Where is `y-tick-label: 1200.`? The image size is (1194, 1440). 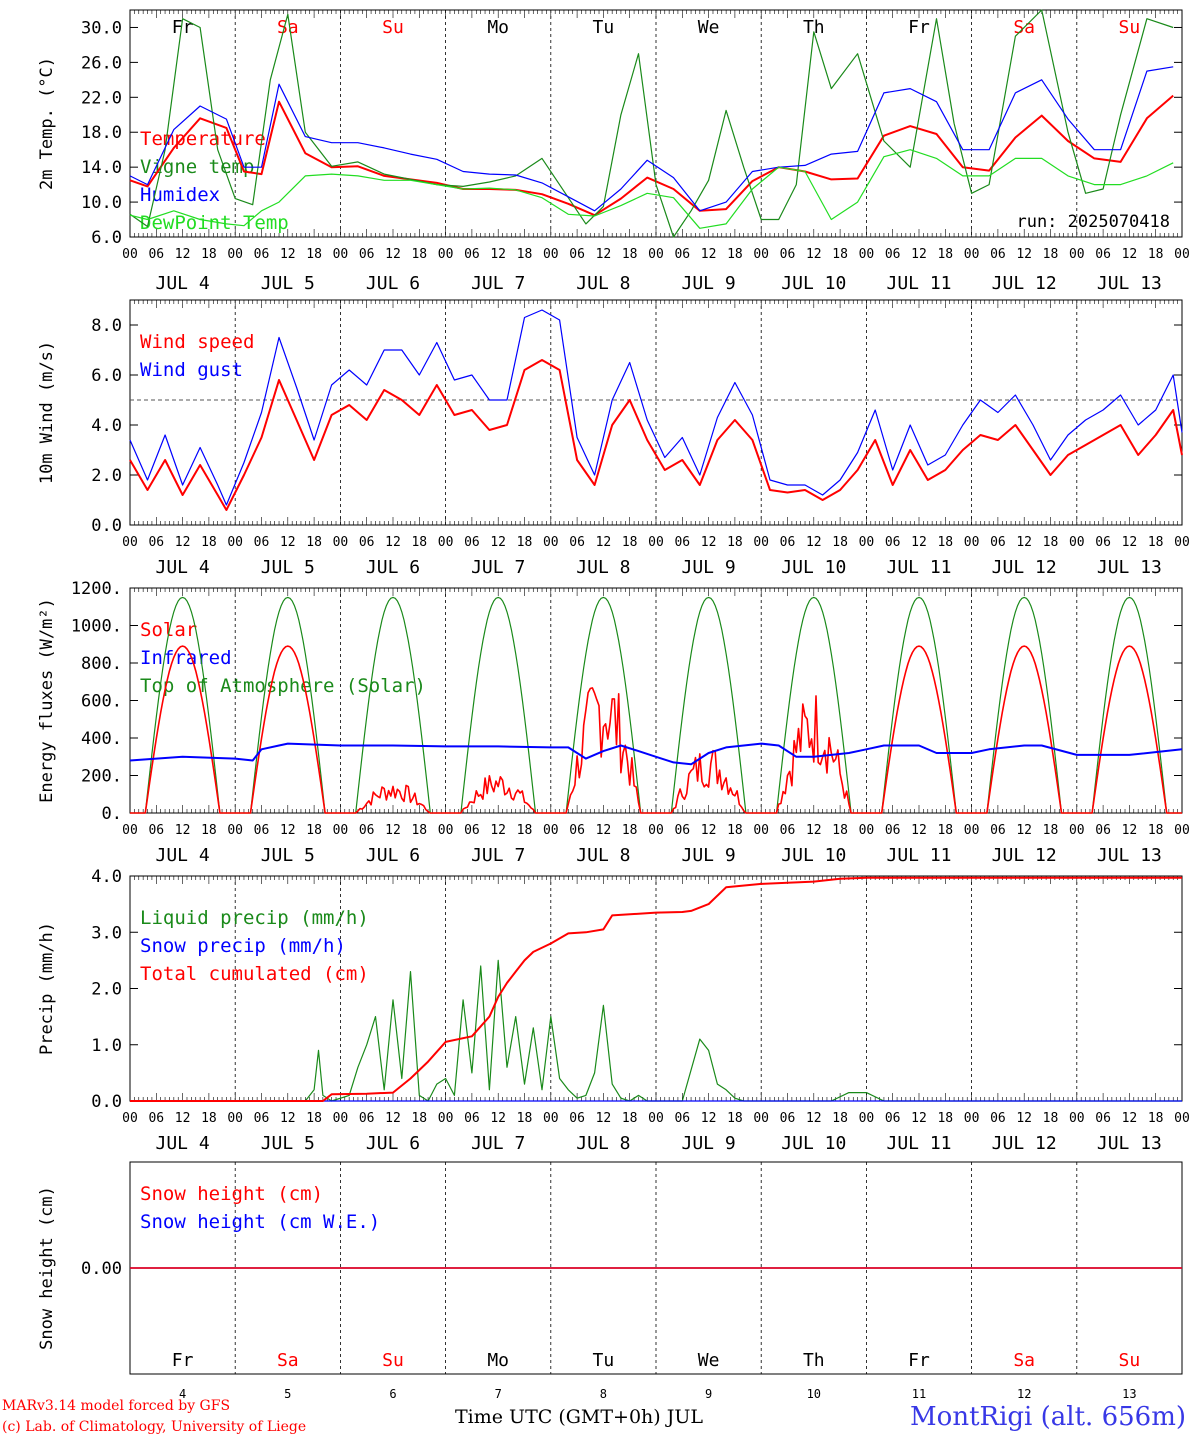 y-tick-label: 1200. is located at coordinates (96, 589).